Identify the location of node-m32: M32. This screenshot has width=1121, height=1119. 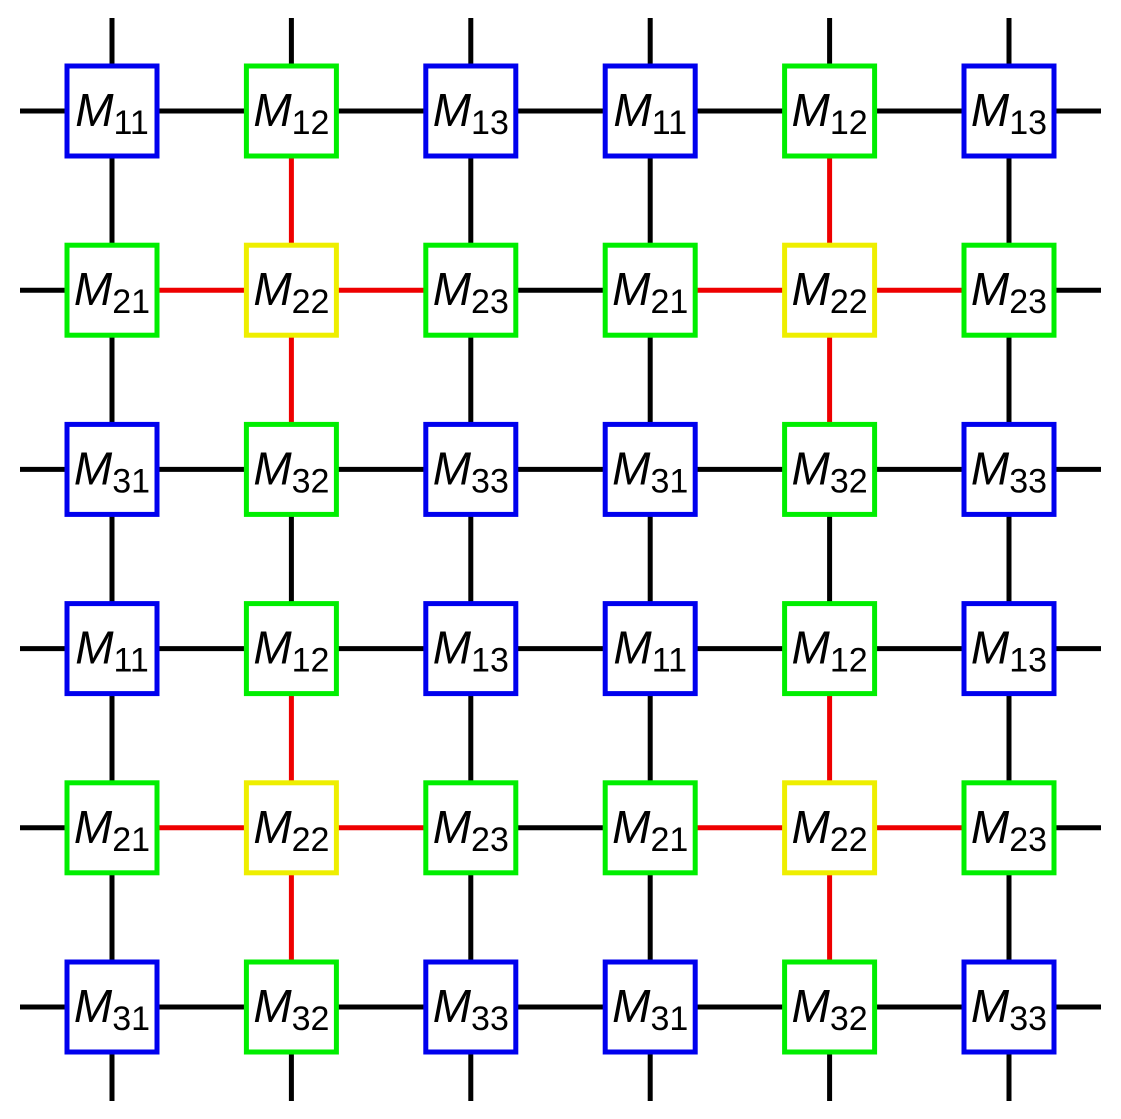
(291, 469).